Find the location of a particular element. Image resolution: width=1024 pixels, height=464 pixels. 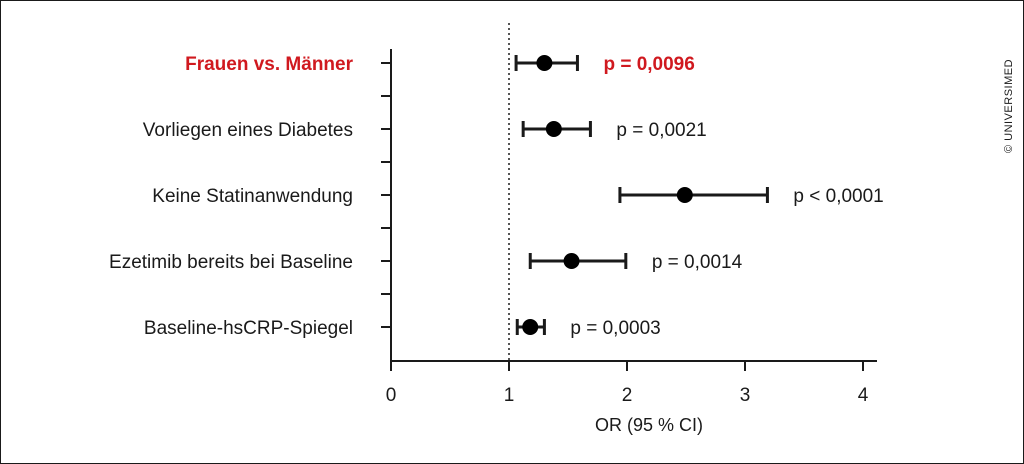

p-value-label: p = 0,0014 is located at coordinates (697, 262).